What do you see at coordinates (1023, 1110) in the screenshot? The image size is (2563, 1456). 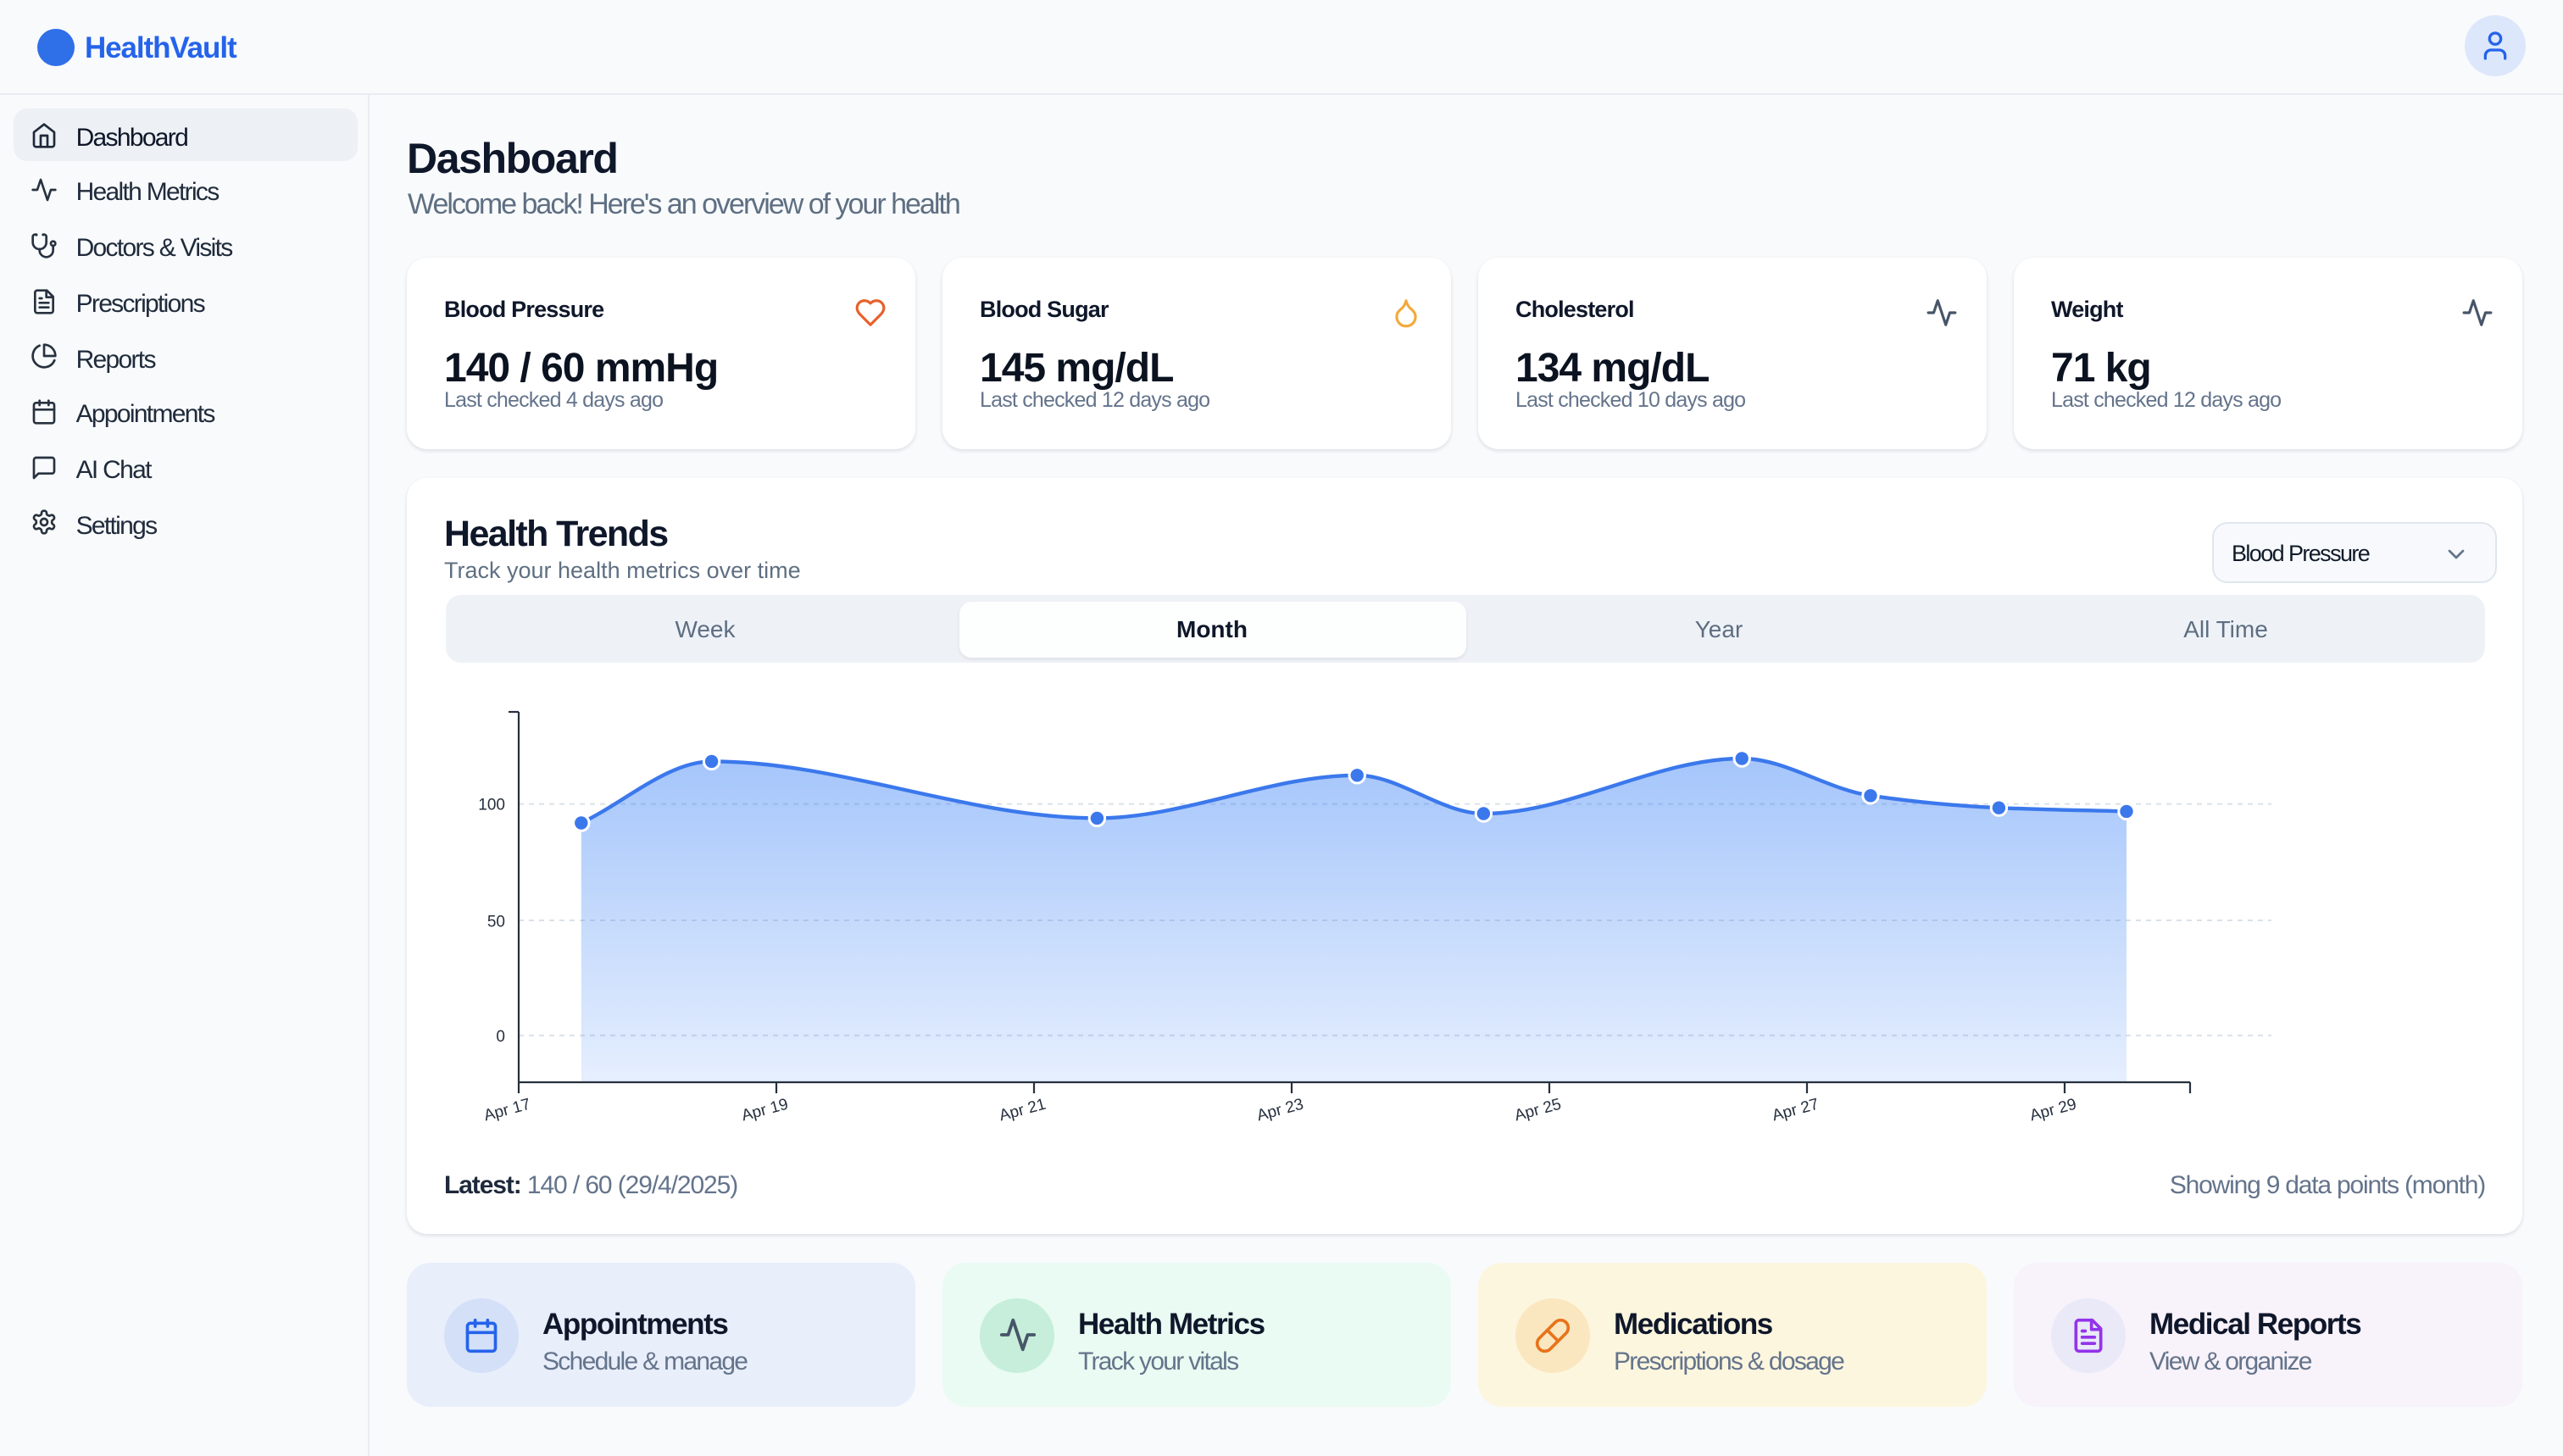 I see `svg-text: Apr 21` at bounding box center [1023, 1110].